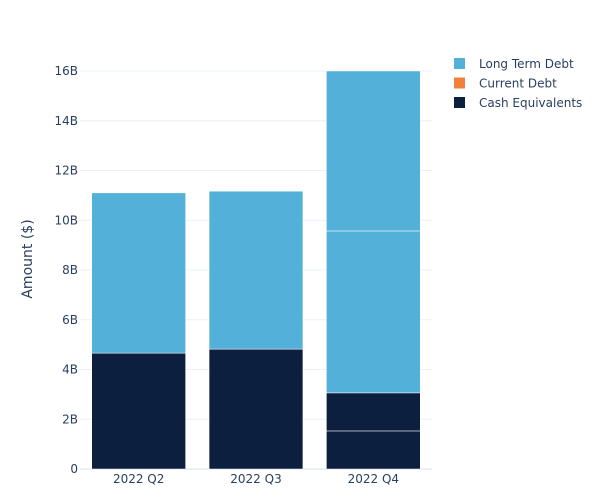 This screenshot has width=600, height=500. Describe the element at coordinates (373, 479) in the screenshot. I see `x-tick-label: 2022 Q4` at that location.